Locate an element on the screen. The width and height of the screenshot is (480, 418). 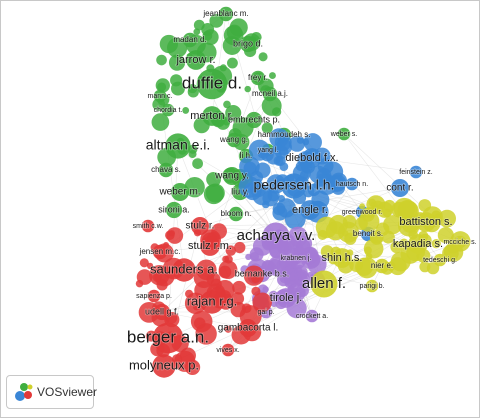
node-label: krabnen j. is located at coordinates (296, 258).